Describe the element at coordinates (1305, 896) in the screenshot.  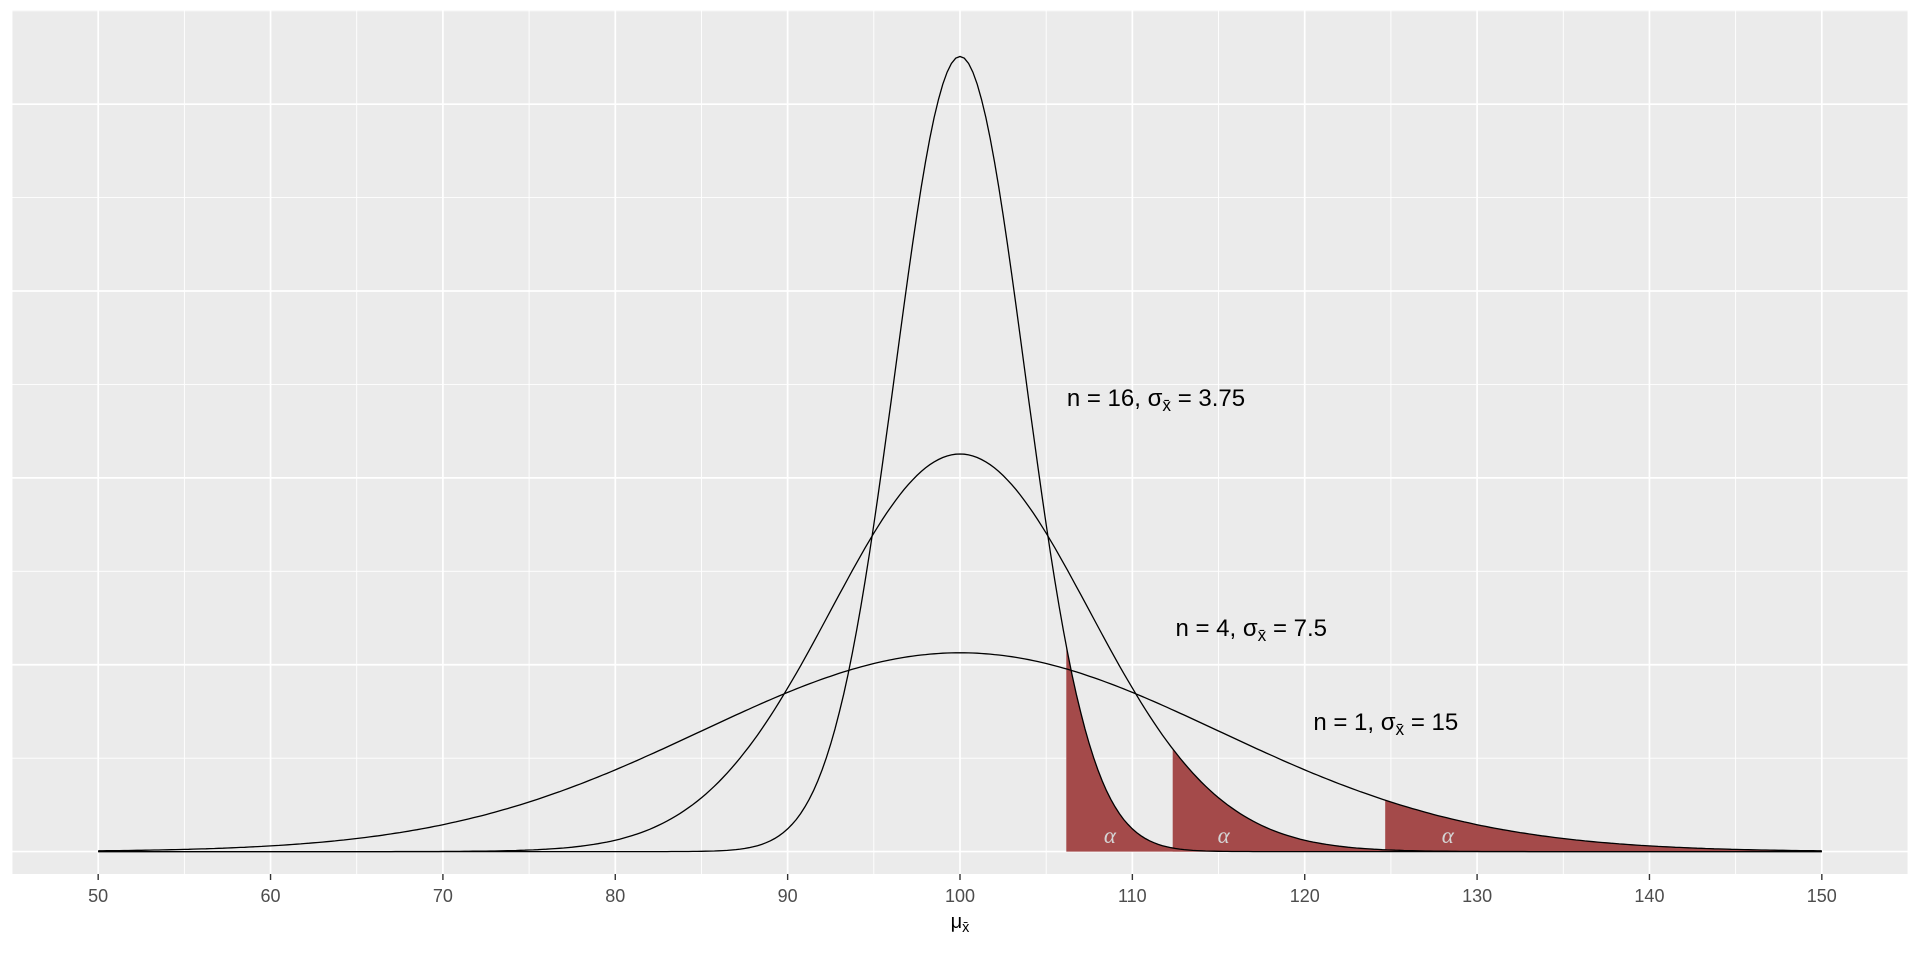
I see `x-tick-label: 120` at that location.